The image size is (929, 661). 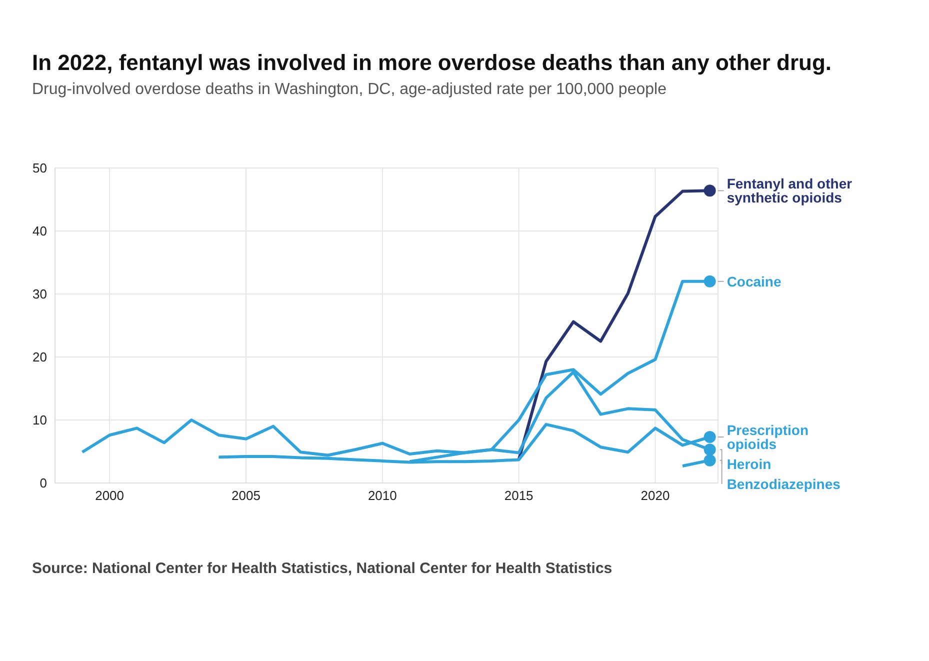 I want to click on x-tick-label: 2000, so click(x=109, y=496).